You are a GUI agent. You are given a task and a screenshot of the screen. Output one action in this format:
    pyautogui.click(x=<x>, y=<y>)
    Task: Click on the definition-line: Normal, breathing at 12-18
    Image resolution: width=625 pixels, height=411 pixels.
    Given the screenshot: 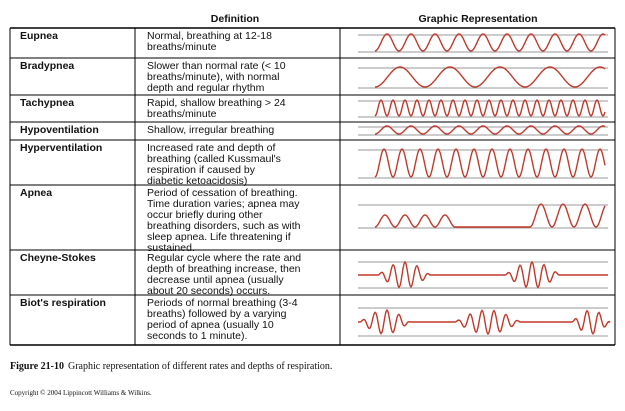 What is the action you would take?
    pyautogui.click(x=209, y=36)
    